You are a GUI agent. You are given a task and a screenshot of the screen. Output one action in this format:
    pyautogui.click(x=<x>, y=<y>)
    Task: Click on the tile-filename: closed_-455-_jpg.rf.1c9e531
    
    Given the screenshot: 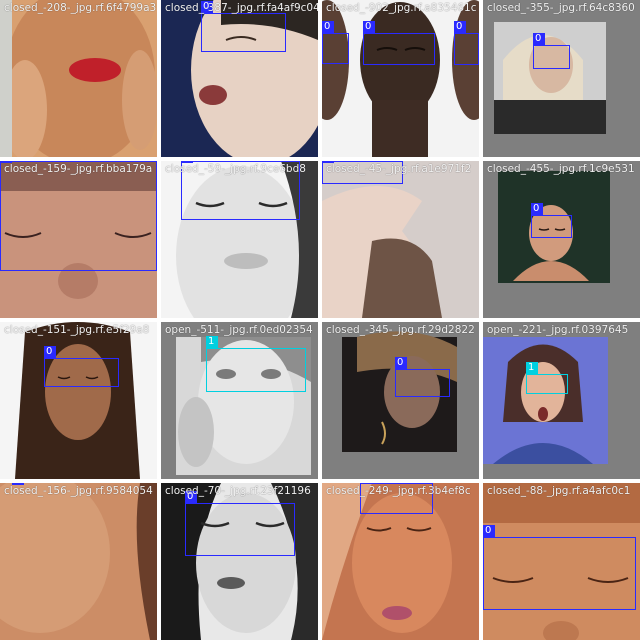 What is the action you would take?
    pyautogui.click(x=561, y=169)
    